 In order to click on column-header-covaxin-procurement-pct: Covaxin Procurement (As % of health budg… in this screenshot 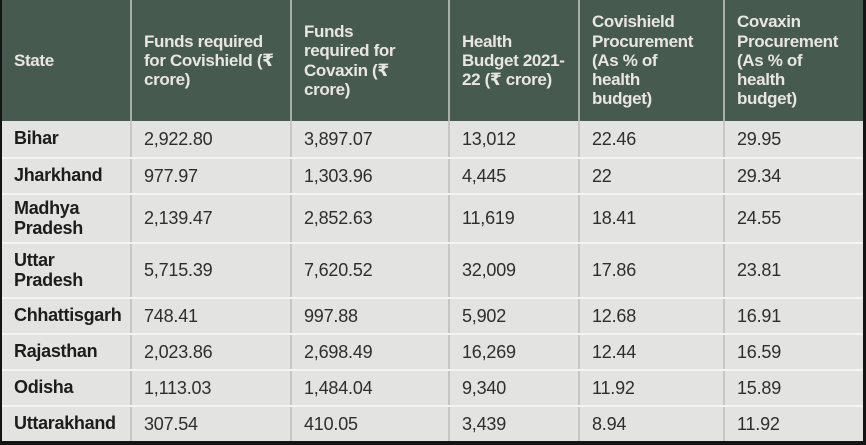, I will do `click(793, 60)`.